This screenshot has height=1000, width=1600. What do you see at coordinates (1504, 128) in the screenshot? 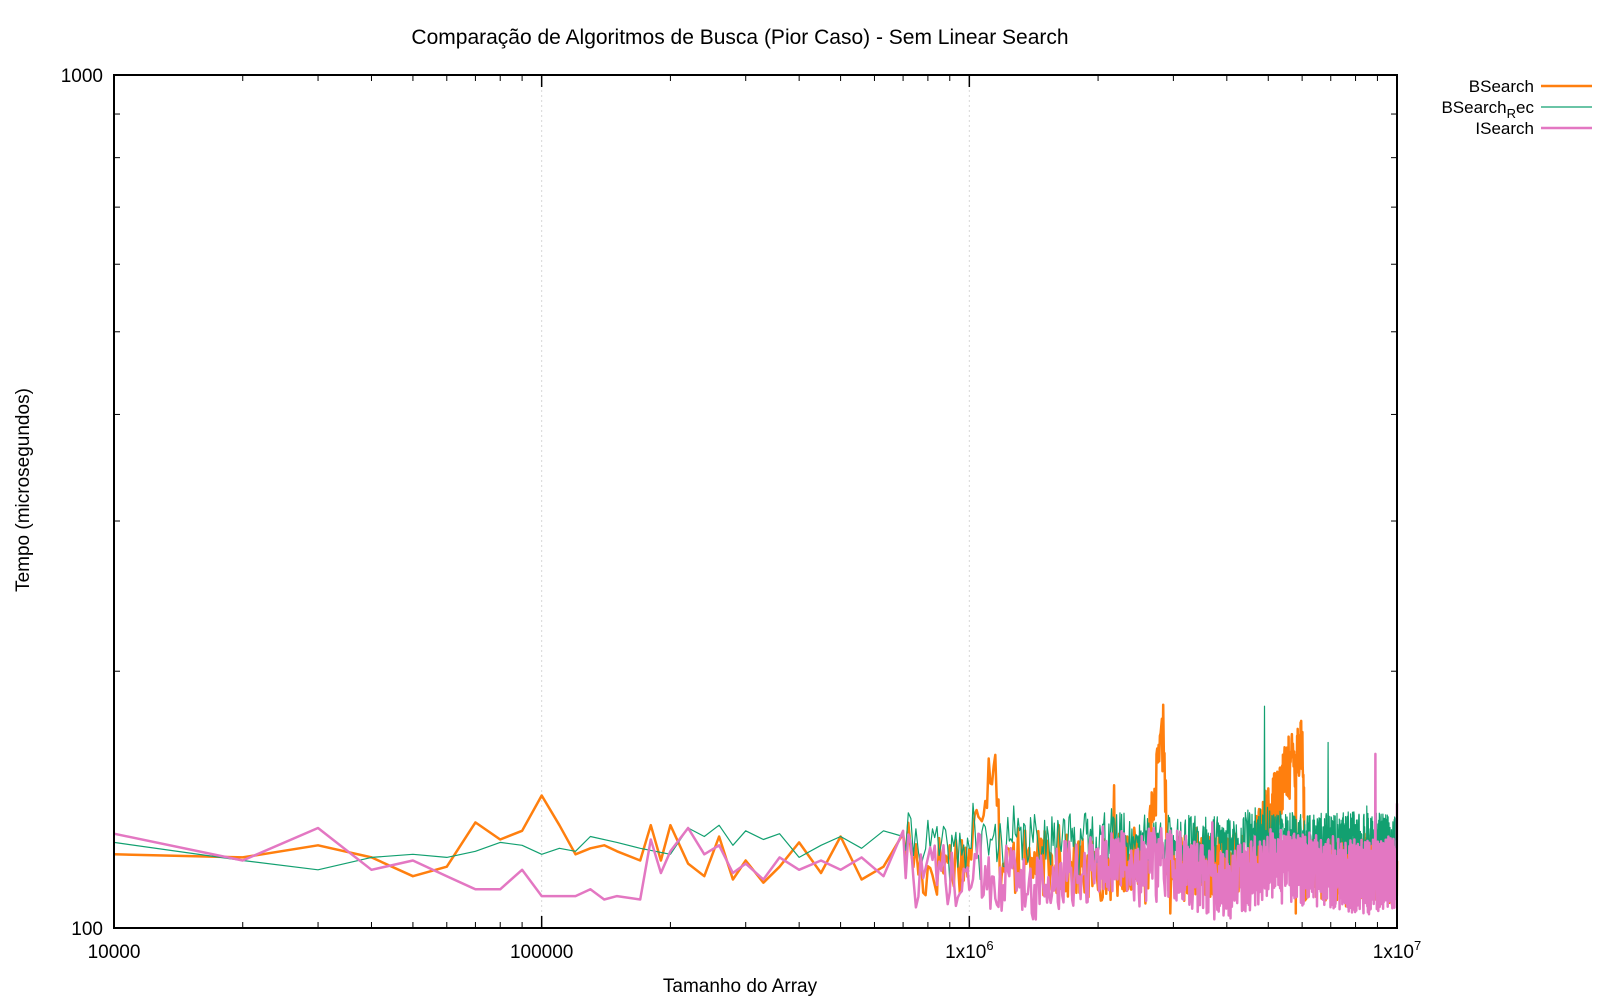
I see `legend-label: ISearch` at bounding box center [1504, 128].